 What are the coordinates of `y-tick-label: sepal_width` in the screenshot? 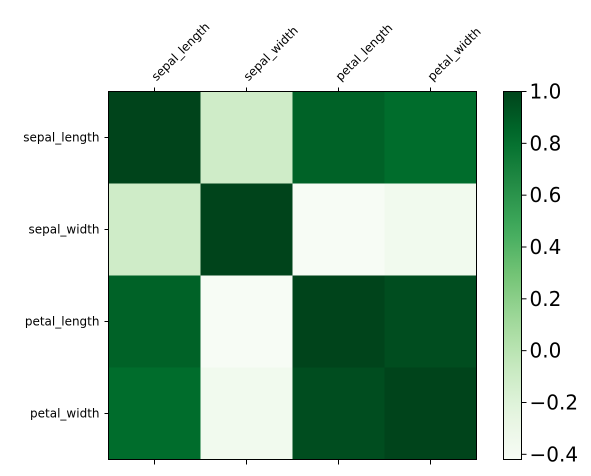 It's located at (63, 230).